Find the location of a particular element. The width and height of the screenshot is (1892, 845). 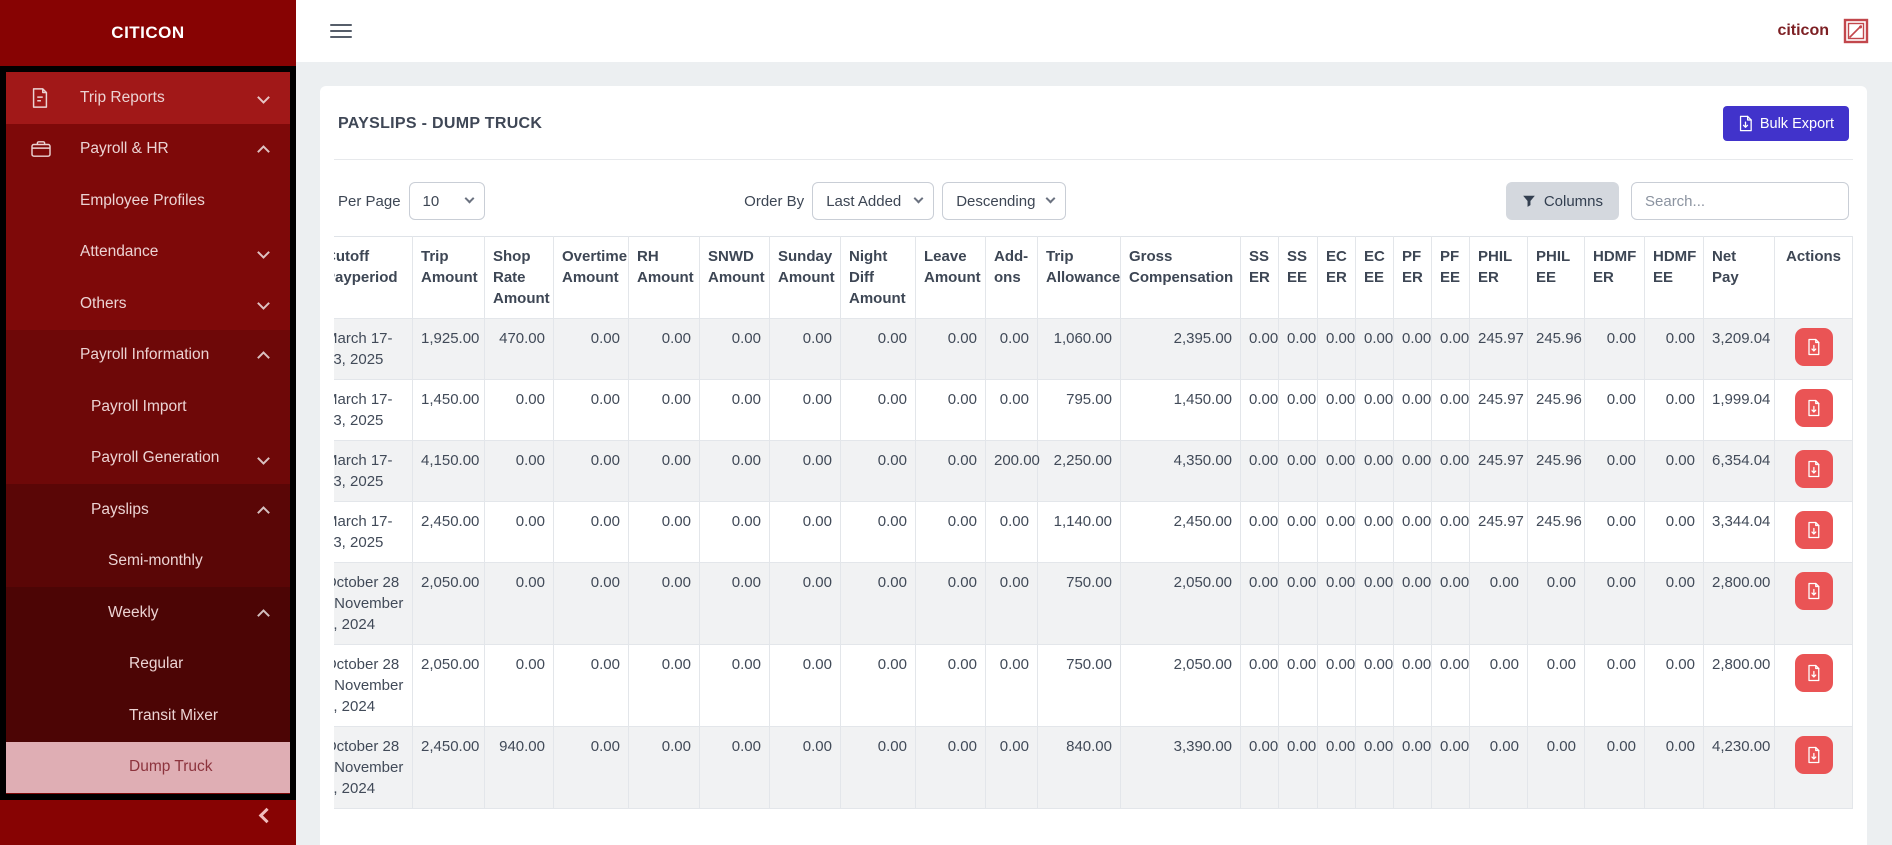

value-cell: 2,395.00 is located at coordinates (1180, 349).